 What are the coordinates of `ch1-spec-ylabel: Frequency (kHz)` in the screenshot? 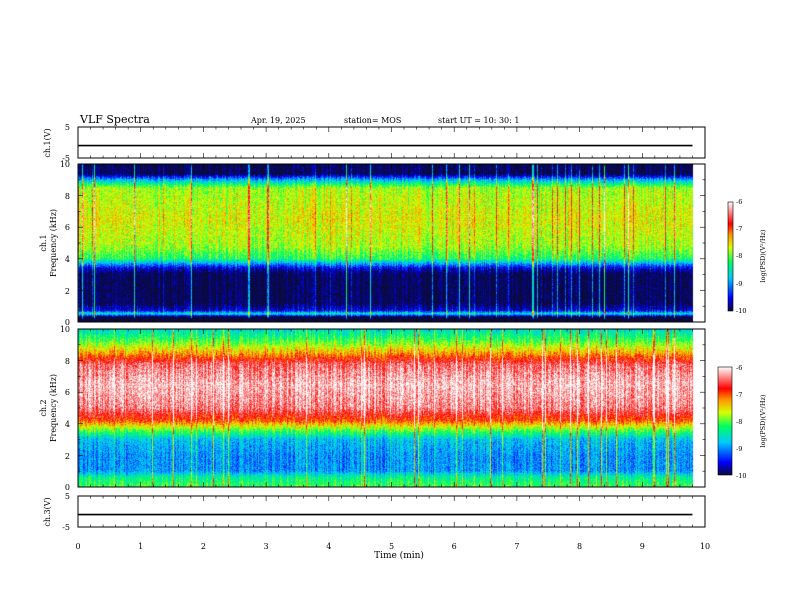 It's located at (53, 243).